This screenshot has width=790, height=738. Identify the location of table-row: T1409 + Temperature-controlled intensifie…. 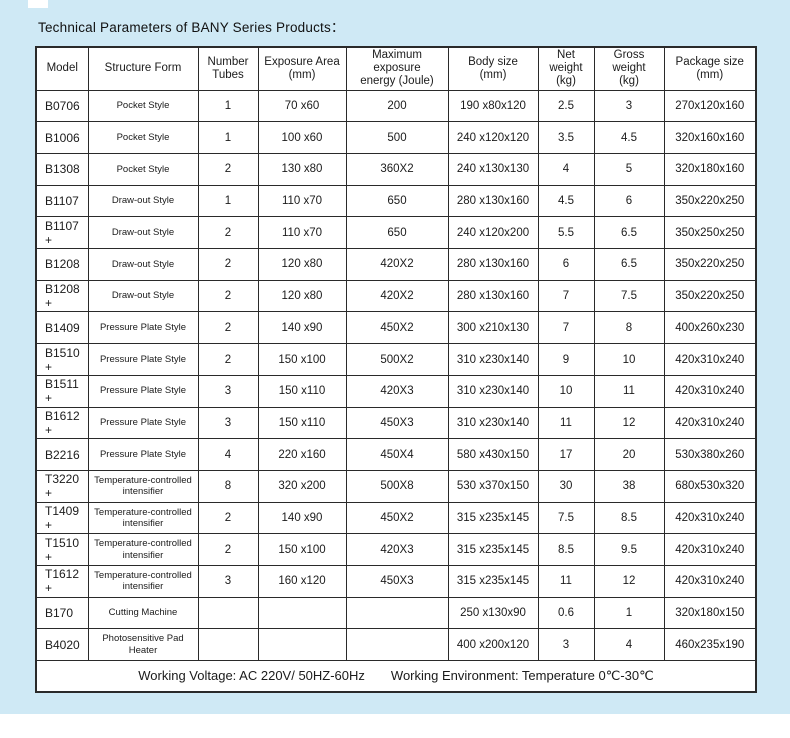
(396, 518).